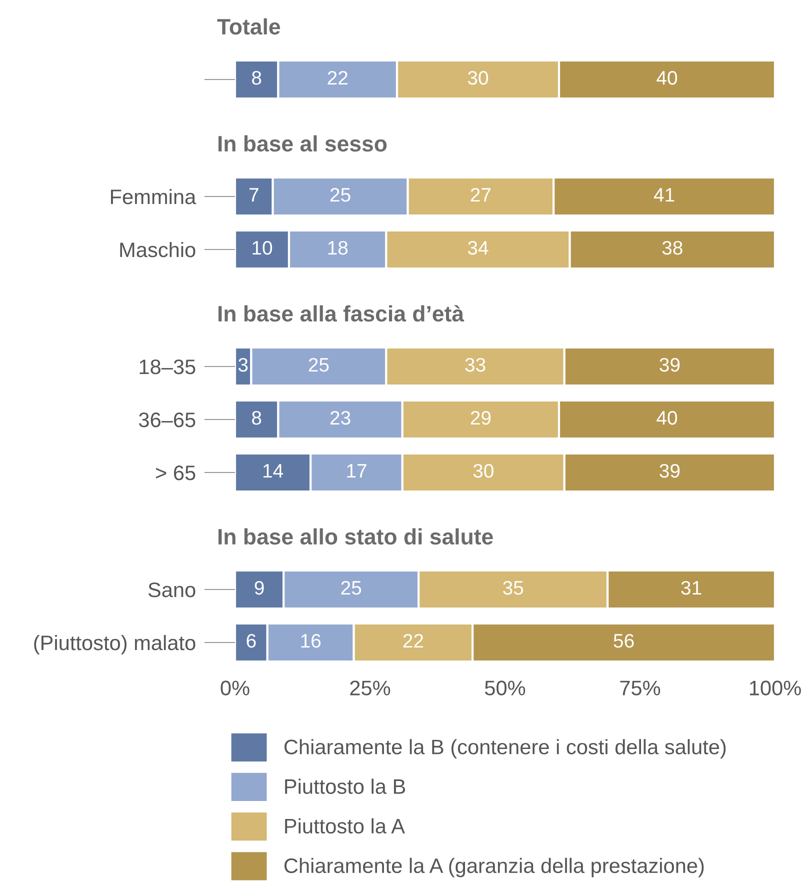 The image size is (806, 890). What do you see at coordinates (311, 641) in the screenshot?
I see `data-label: 16` at bounding box center [311, 641].